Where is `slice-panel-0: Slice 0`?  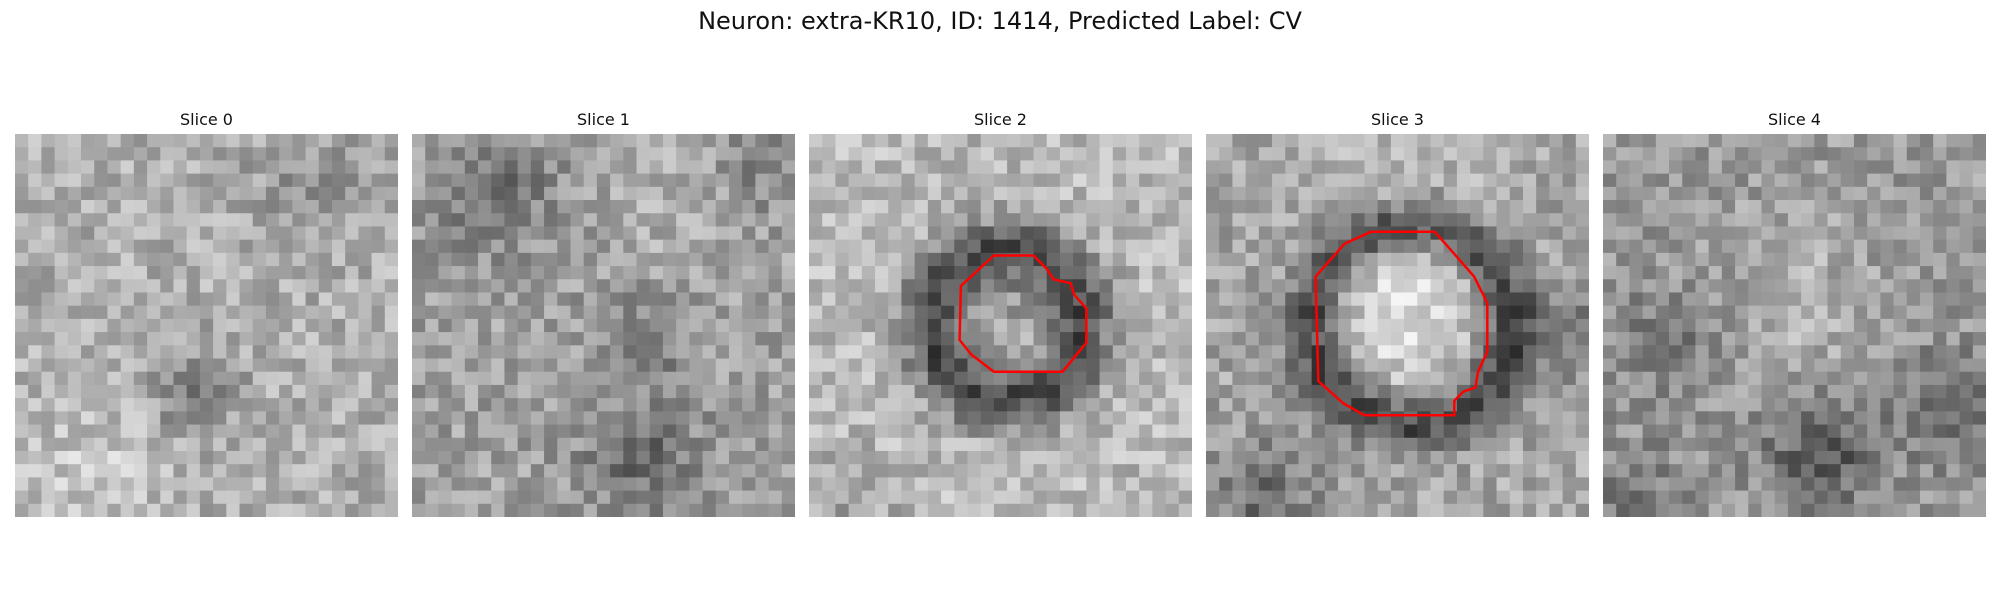 slice-panel-0: Slice 0 is located at coordinates (206, 315).